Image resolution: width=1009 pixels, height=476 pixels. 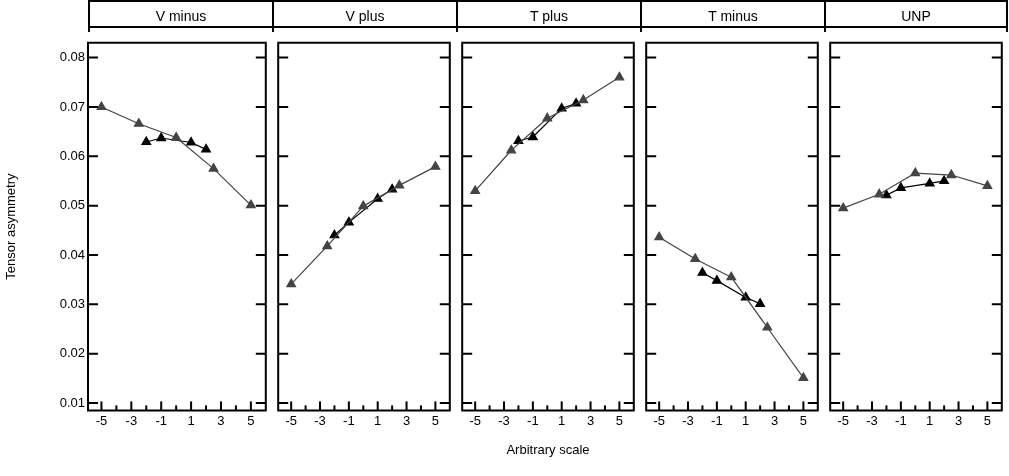 I want to click on y-tick-label: 0.08, so click(x=72, y=57).